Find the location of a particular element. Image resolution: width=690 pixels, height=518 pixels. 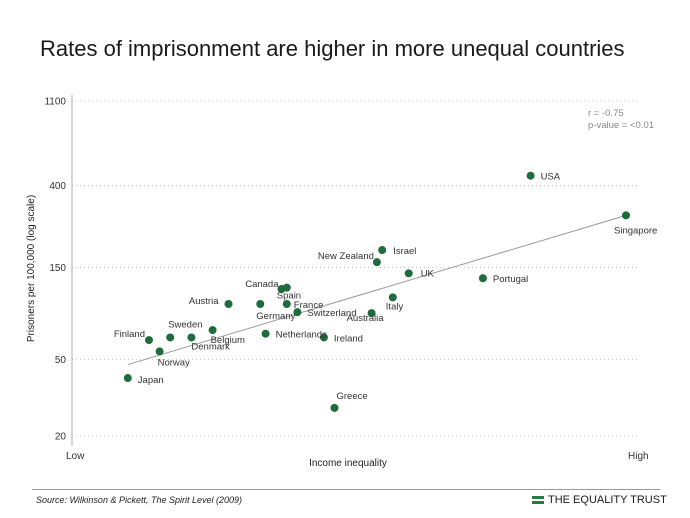

point-label: Portugal is located at coordinates (510, 279).